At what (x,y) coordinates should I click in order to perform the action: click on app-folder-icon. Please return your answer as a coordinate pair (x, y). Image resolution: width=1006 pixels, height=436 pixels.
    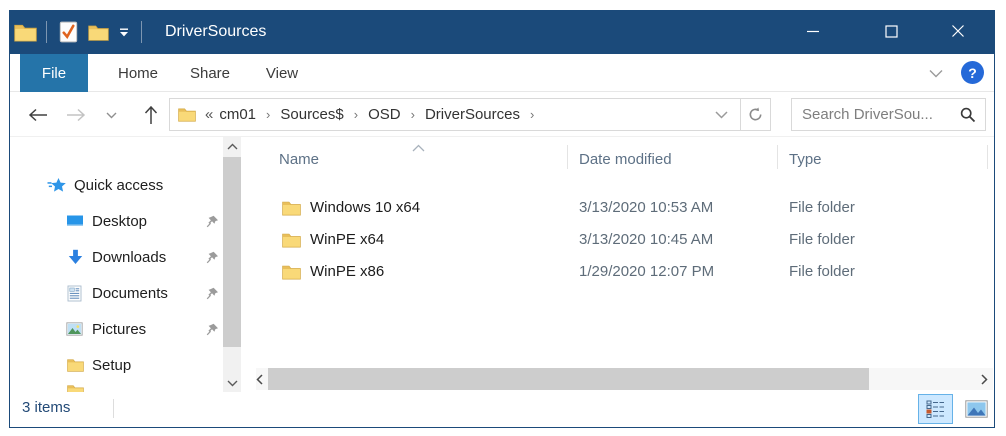
    Looking at the image, I should click on (25, 32).